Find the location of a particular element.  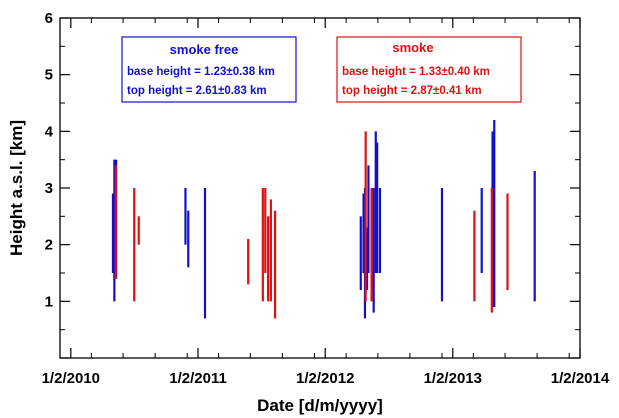

y-tick-label: 3 is located at coordinates (49, 188).